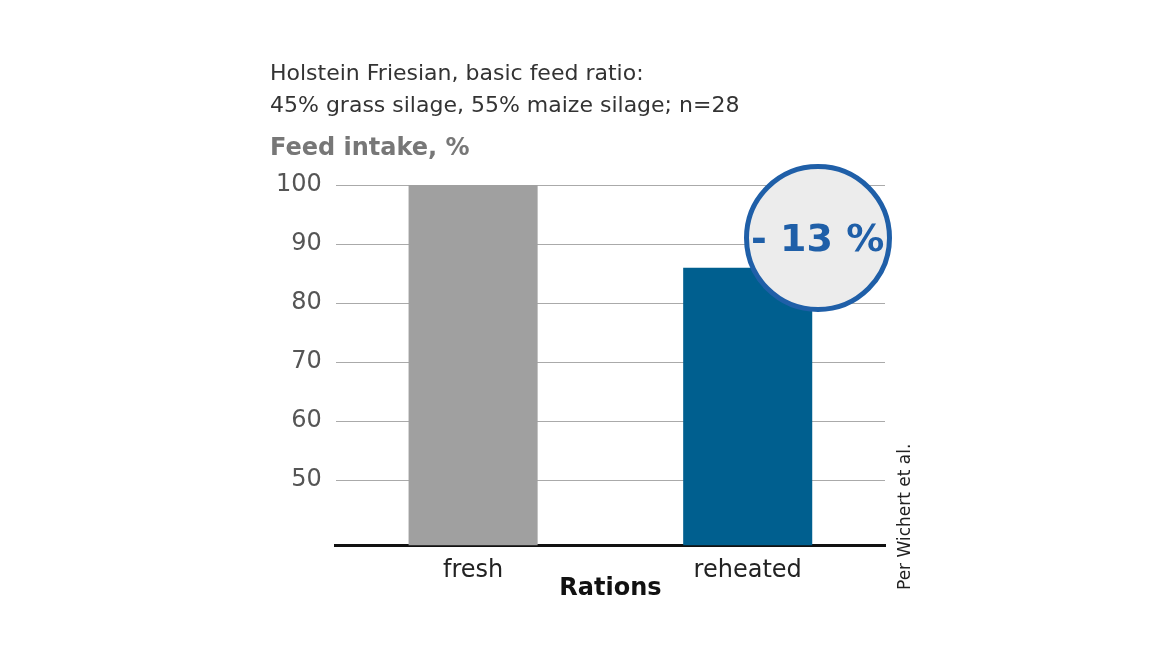 This screenshot has width=1170, height=658. I want to click on x-tick-label: fresh, so click(473, 568).